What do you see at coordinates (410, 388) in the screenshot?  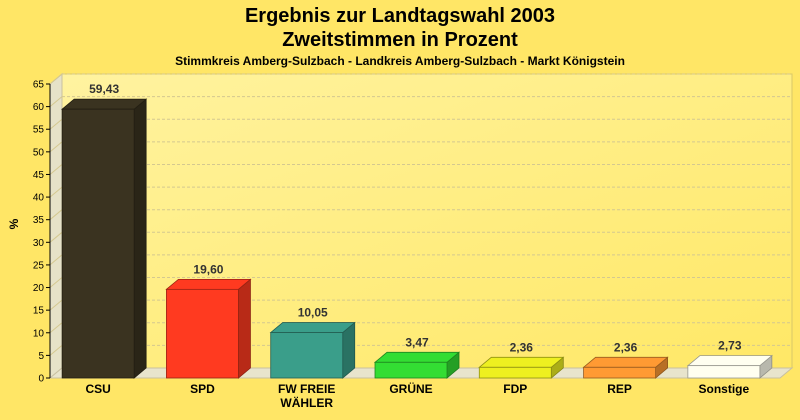 I see `x-tick-label: GRÜNE` at bounding box center [410, 388].